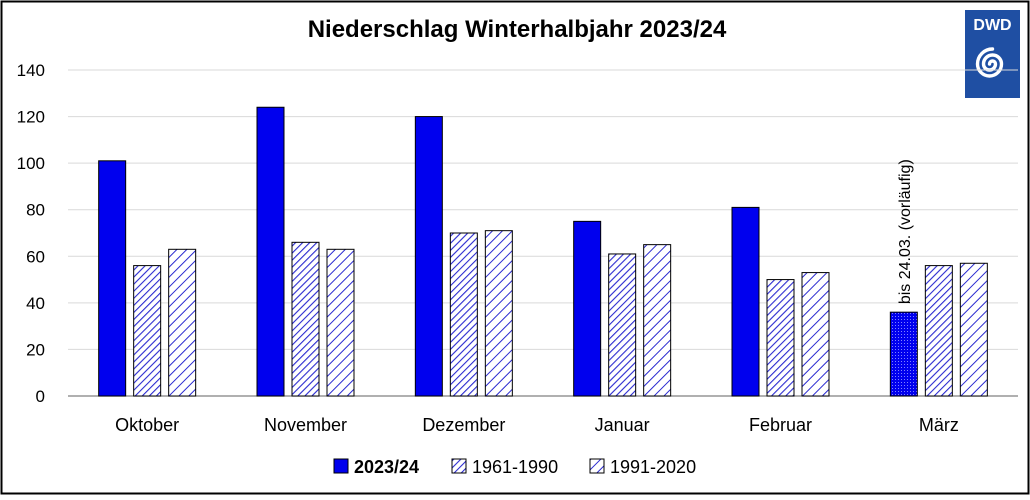 This screenshot has height=500, width=1030. Describe the element at coordinates (35, 349) in the screenshot. I see `y-tick-label: 20` at that location.